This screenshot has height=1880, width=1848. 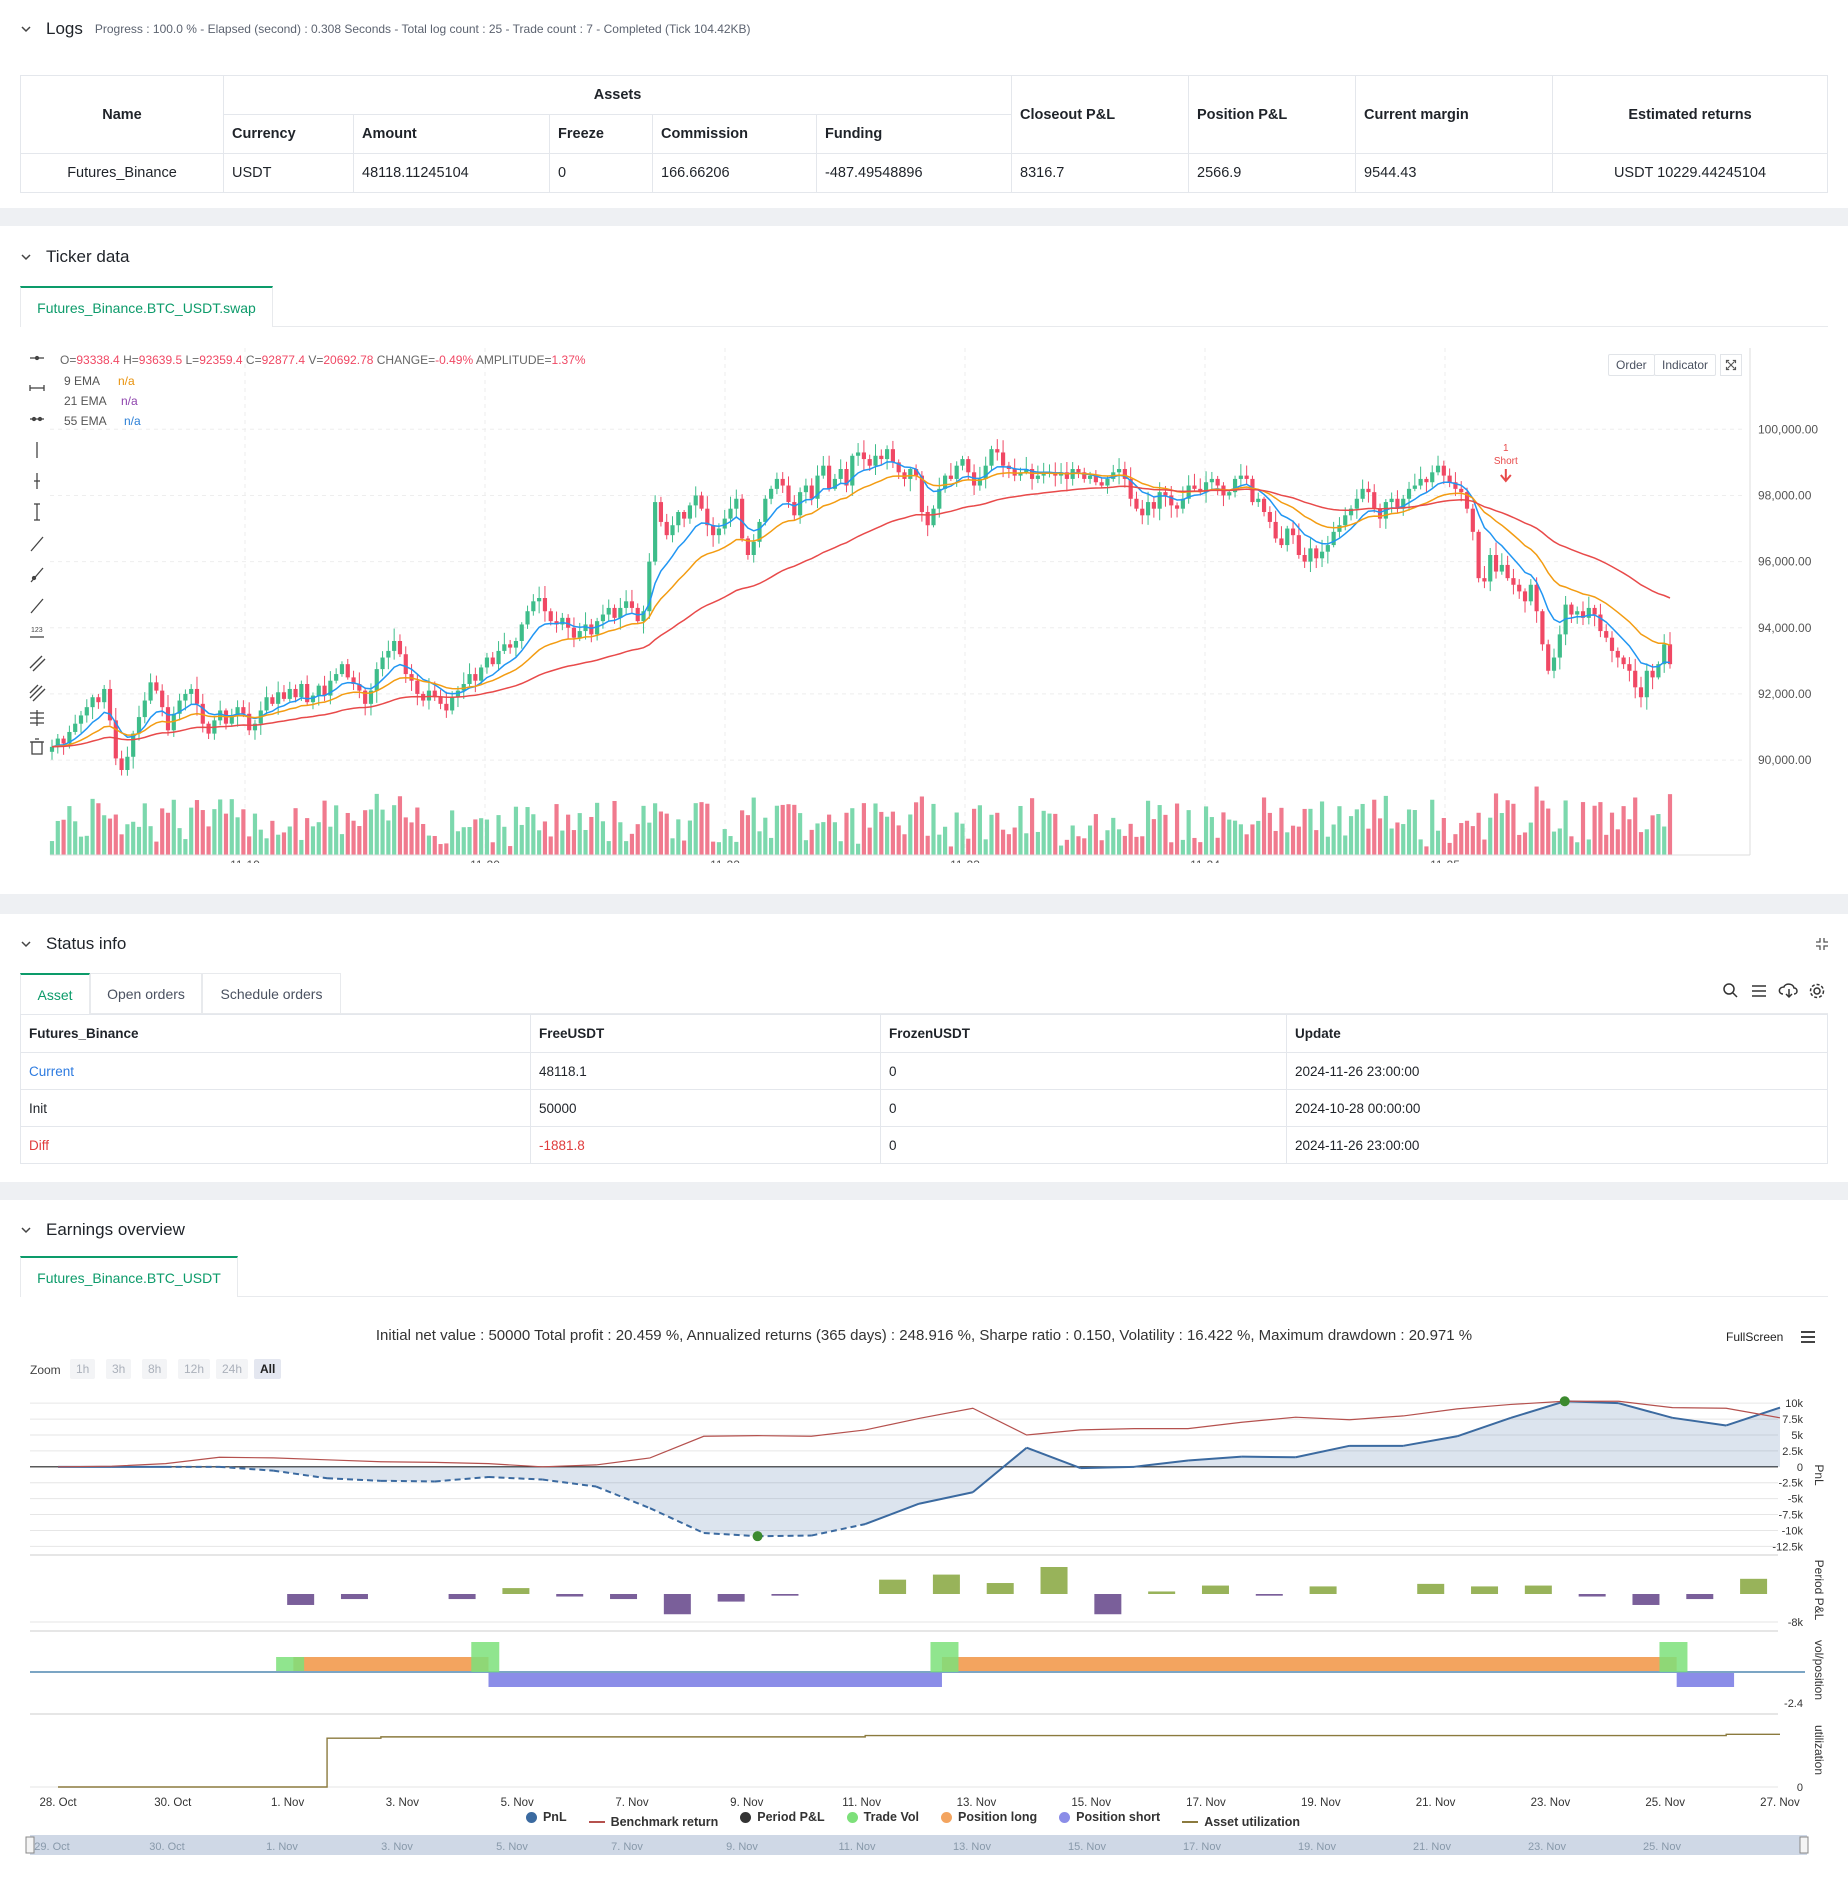 I want to click on tab-asset: Asset, so click(x=55, y=993).